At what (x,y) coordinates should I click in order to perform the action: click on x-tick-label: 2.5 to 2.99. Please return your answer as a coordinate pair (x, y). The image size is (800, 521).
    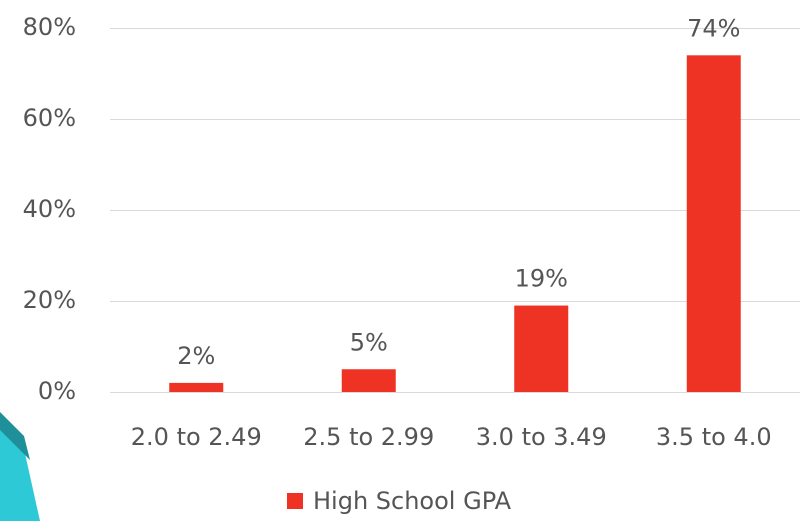
    Looking at the image, I should click on (368, 437).